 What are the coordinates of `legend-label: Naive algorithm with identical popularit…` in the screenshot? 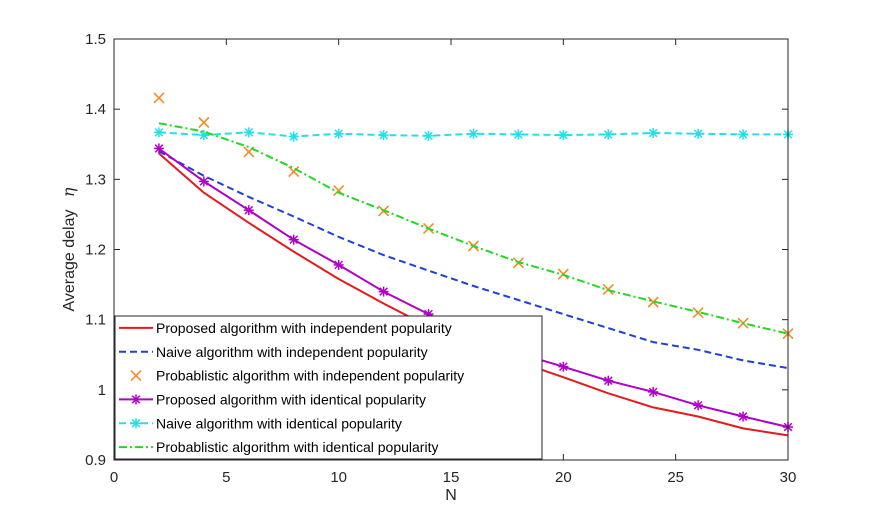 It's located at (279, 423).